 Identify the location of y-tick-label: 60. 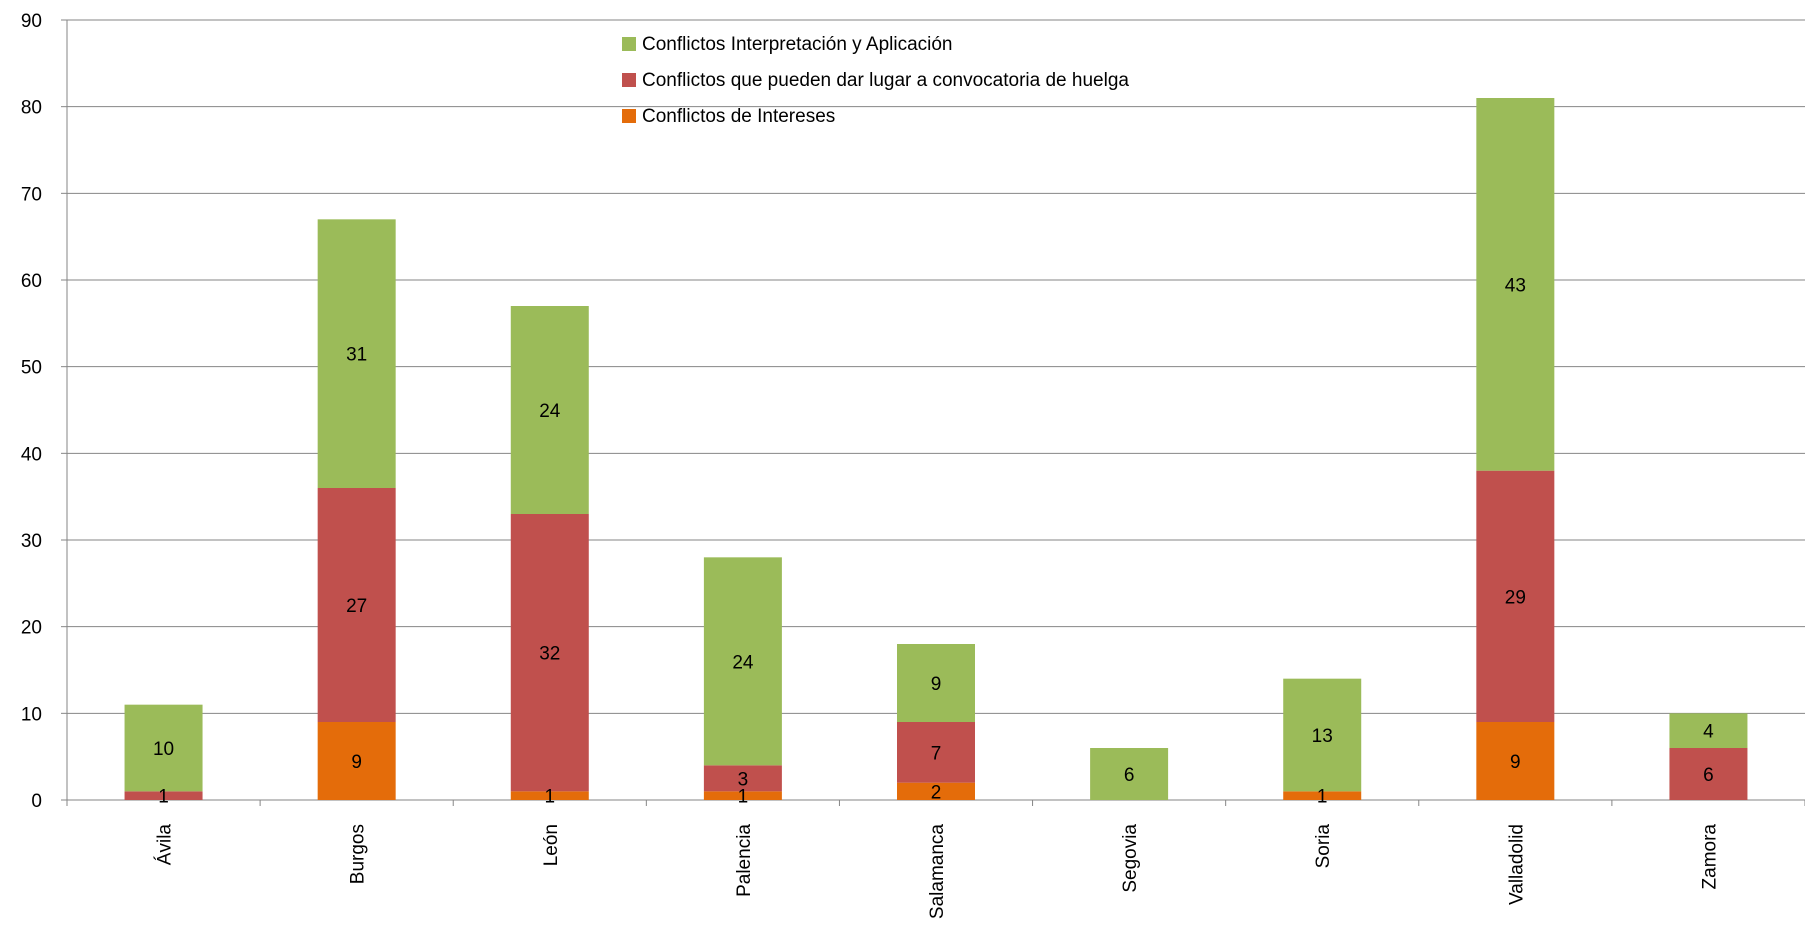
(31, 281).